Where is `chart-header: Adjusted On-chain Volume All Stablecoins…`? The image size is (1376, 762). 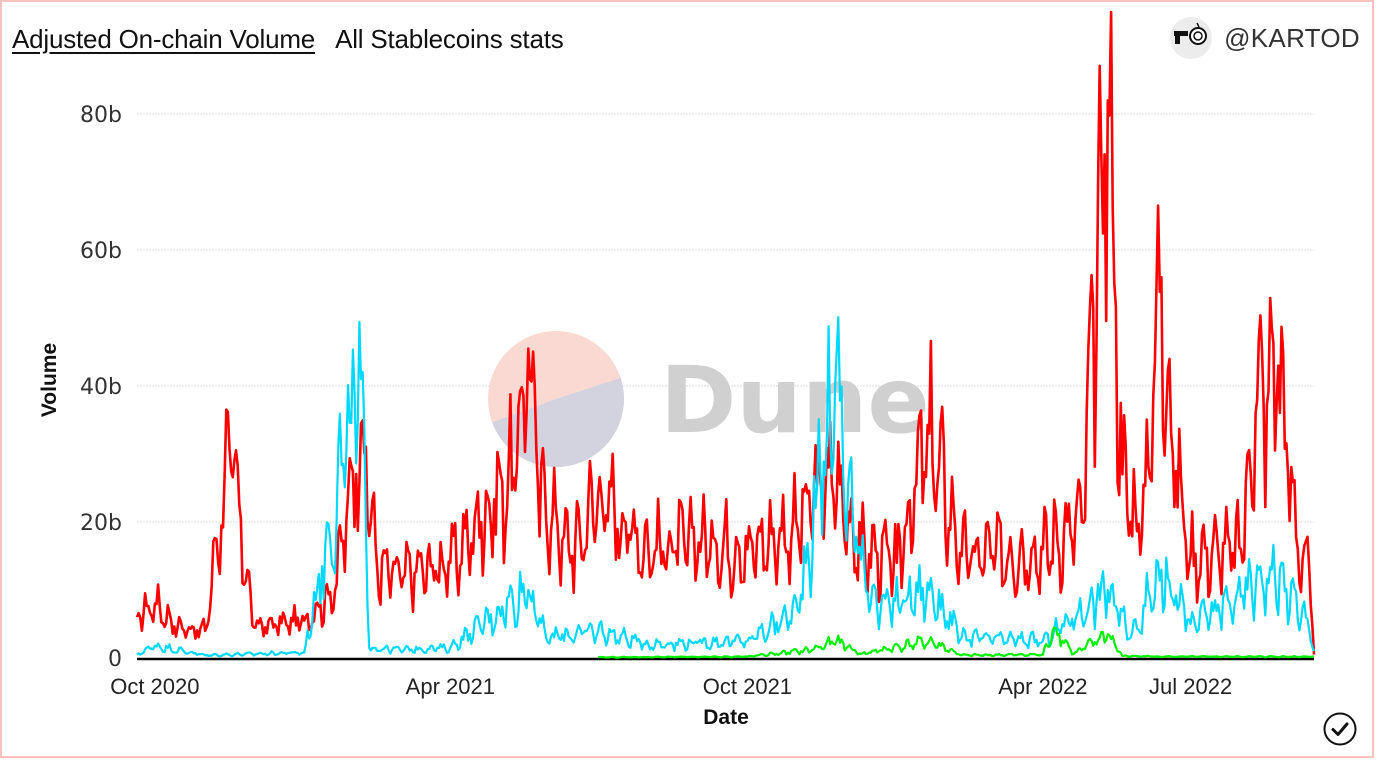 chart-header: Adjusted On-chain Volume All Stablecoins… is located at coordinates (288, 39).